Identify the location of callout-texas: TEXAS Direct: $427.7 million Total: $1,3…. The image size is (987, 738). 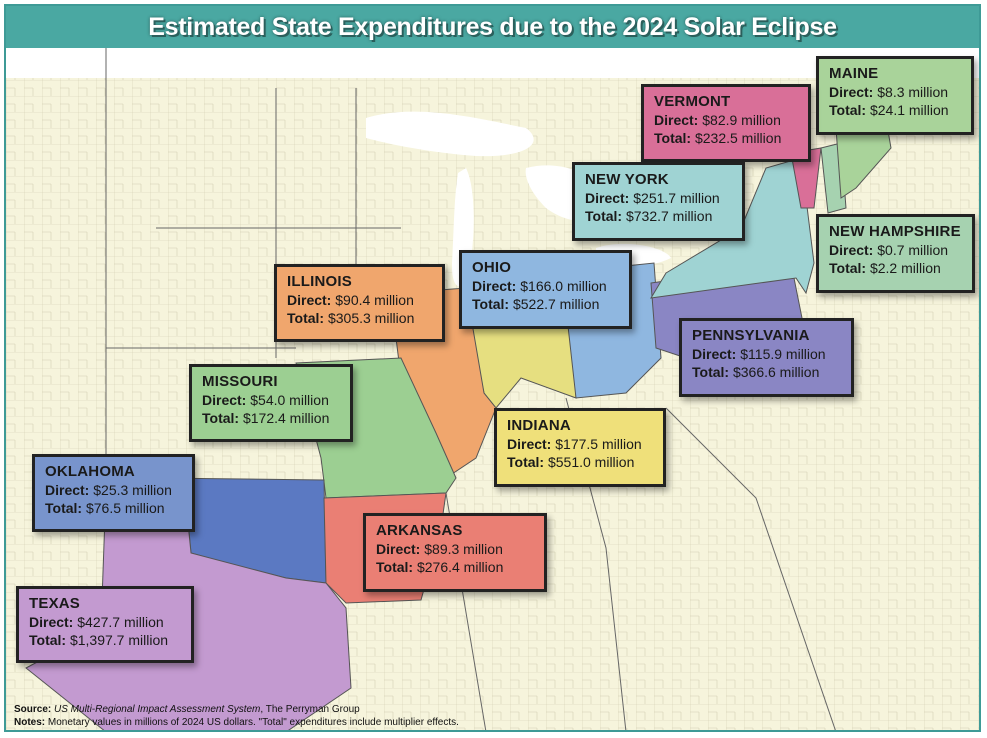
(105, 624).